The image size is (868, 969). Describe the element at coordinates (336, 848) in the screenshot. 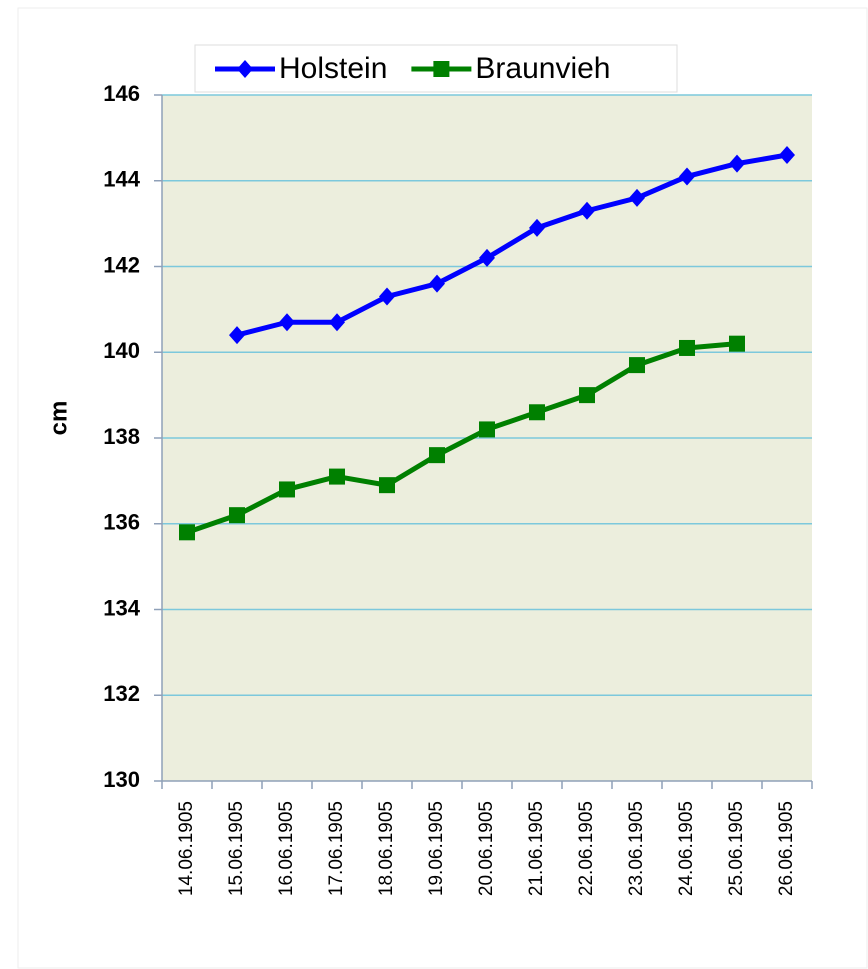

I see `x-tick-label: 17.06.1905` at that location.